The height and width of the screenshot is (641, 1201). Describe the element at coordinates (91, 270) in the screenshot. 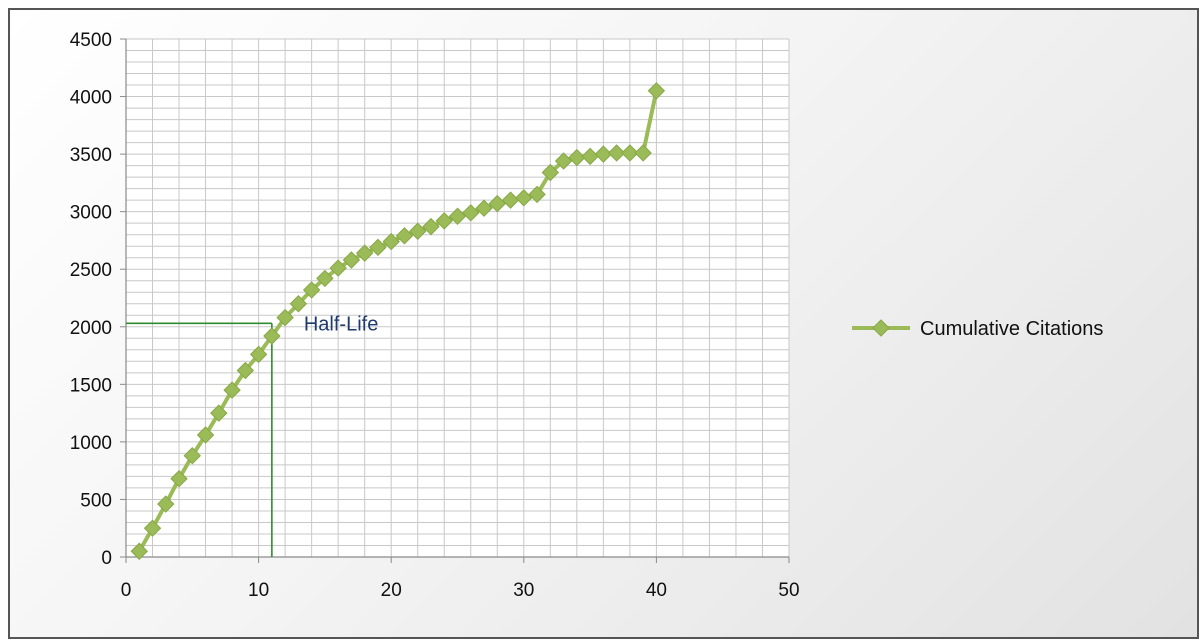

I see `y-tick-label: 2500` at that location.